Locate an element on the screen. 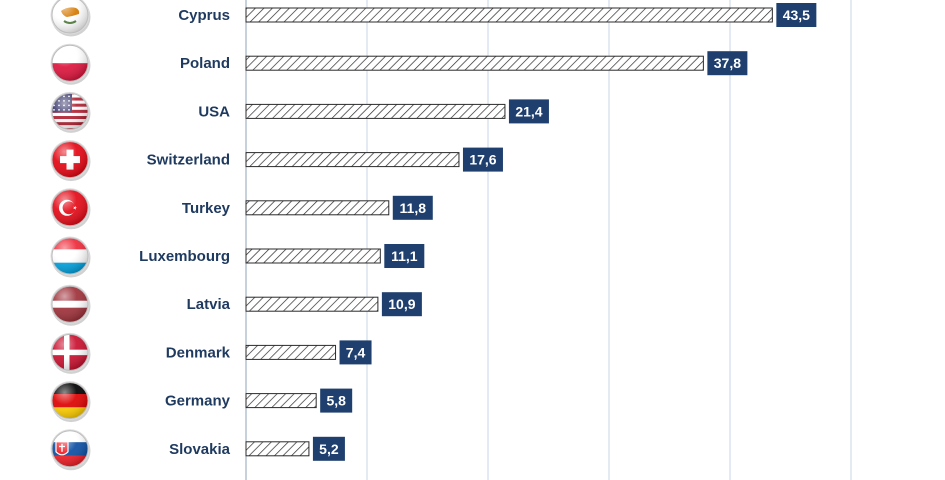 This screenshot has width=945, height=480. bar-latvia is located at coordinates (312, 304).